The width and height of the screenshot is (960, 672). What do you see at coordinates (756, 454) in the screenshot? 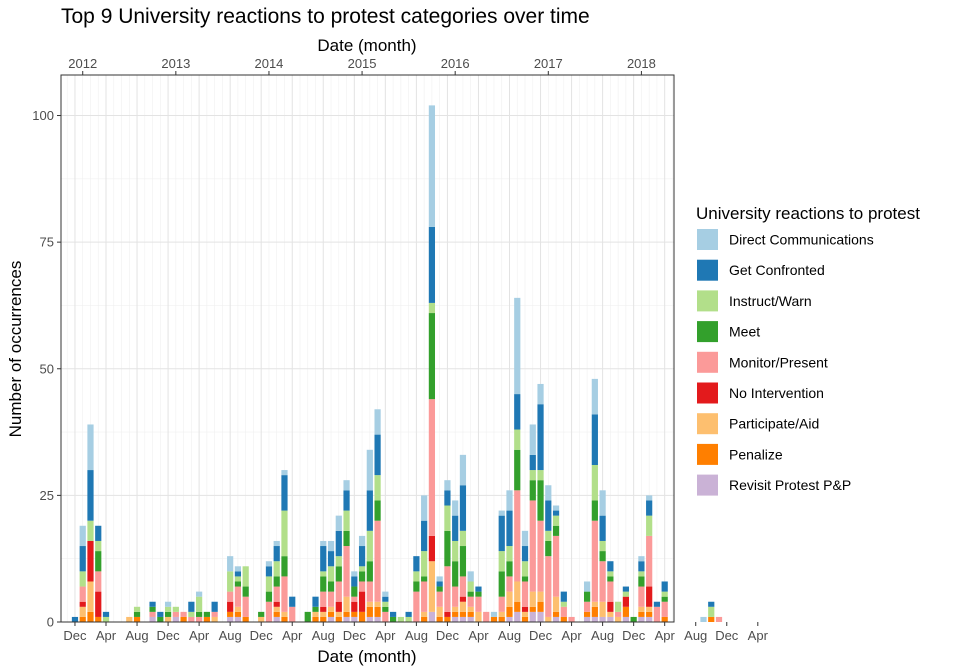
I see `legend-label: Penalize` at bounding box center [756, 454].